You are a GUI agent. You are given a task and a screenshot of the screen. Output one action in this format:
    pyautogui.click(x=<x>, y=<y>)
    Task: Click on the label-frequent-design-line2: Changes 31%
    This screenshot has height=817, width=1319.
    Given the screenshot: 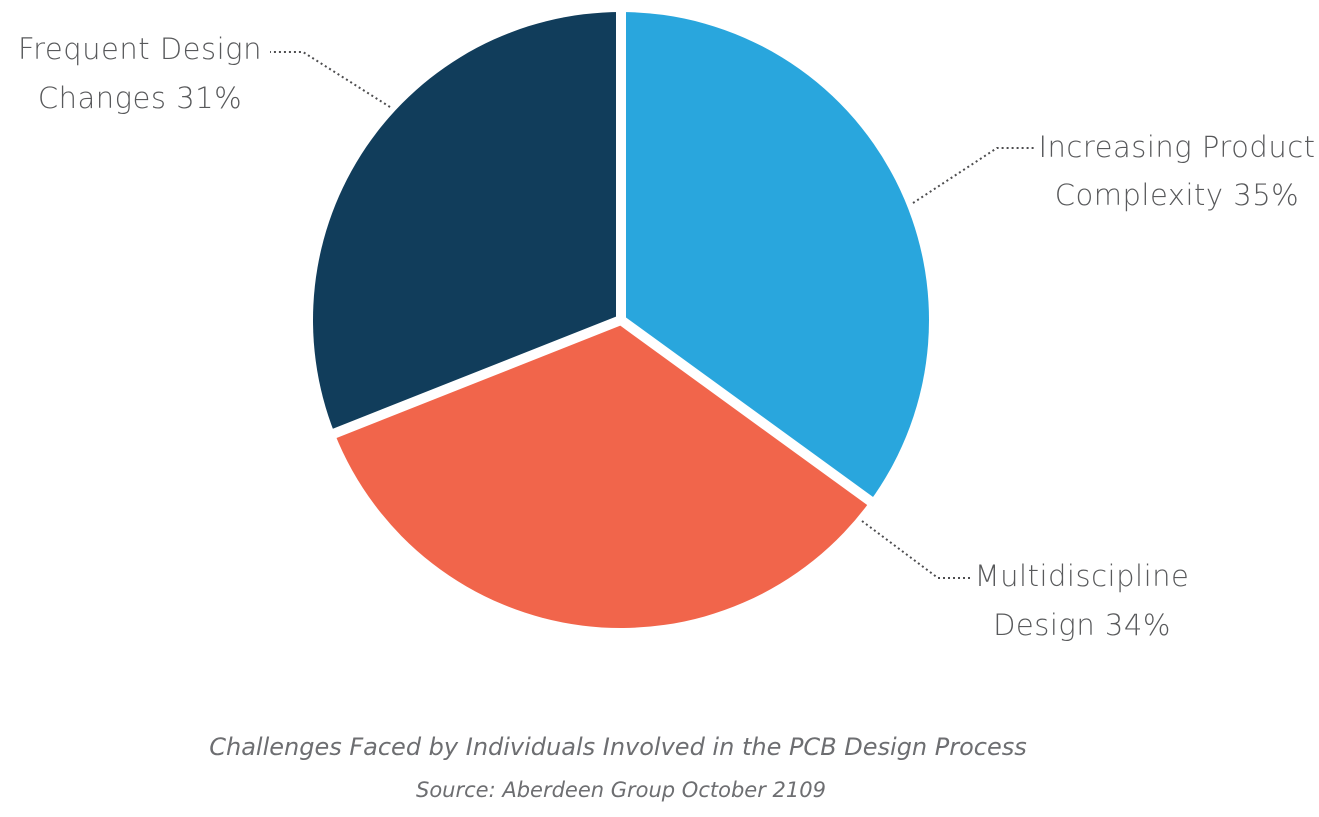 What is the action you would take?
    pyautogui.click(x=140, y=98)
    